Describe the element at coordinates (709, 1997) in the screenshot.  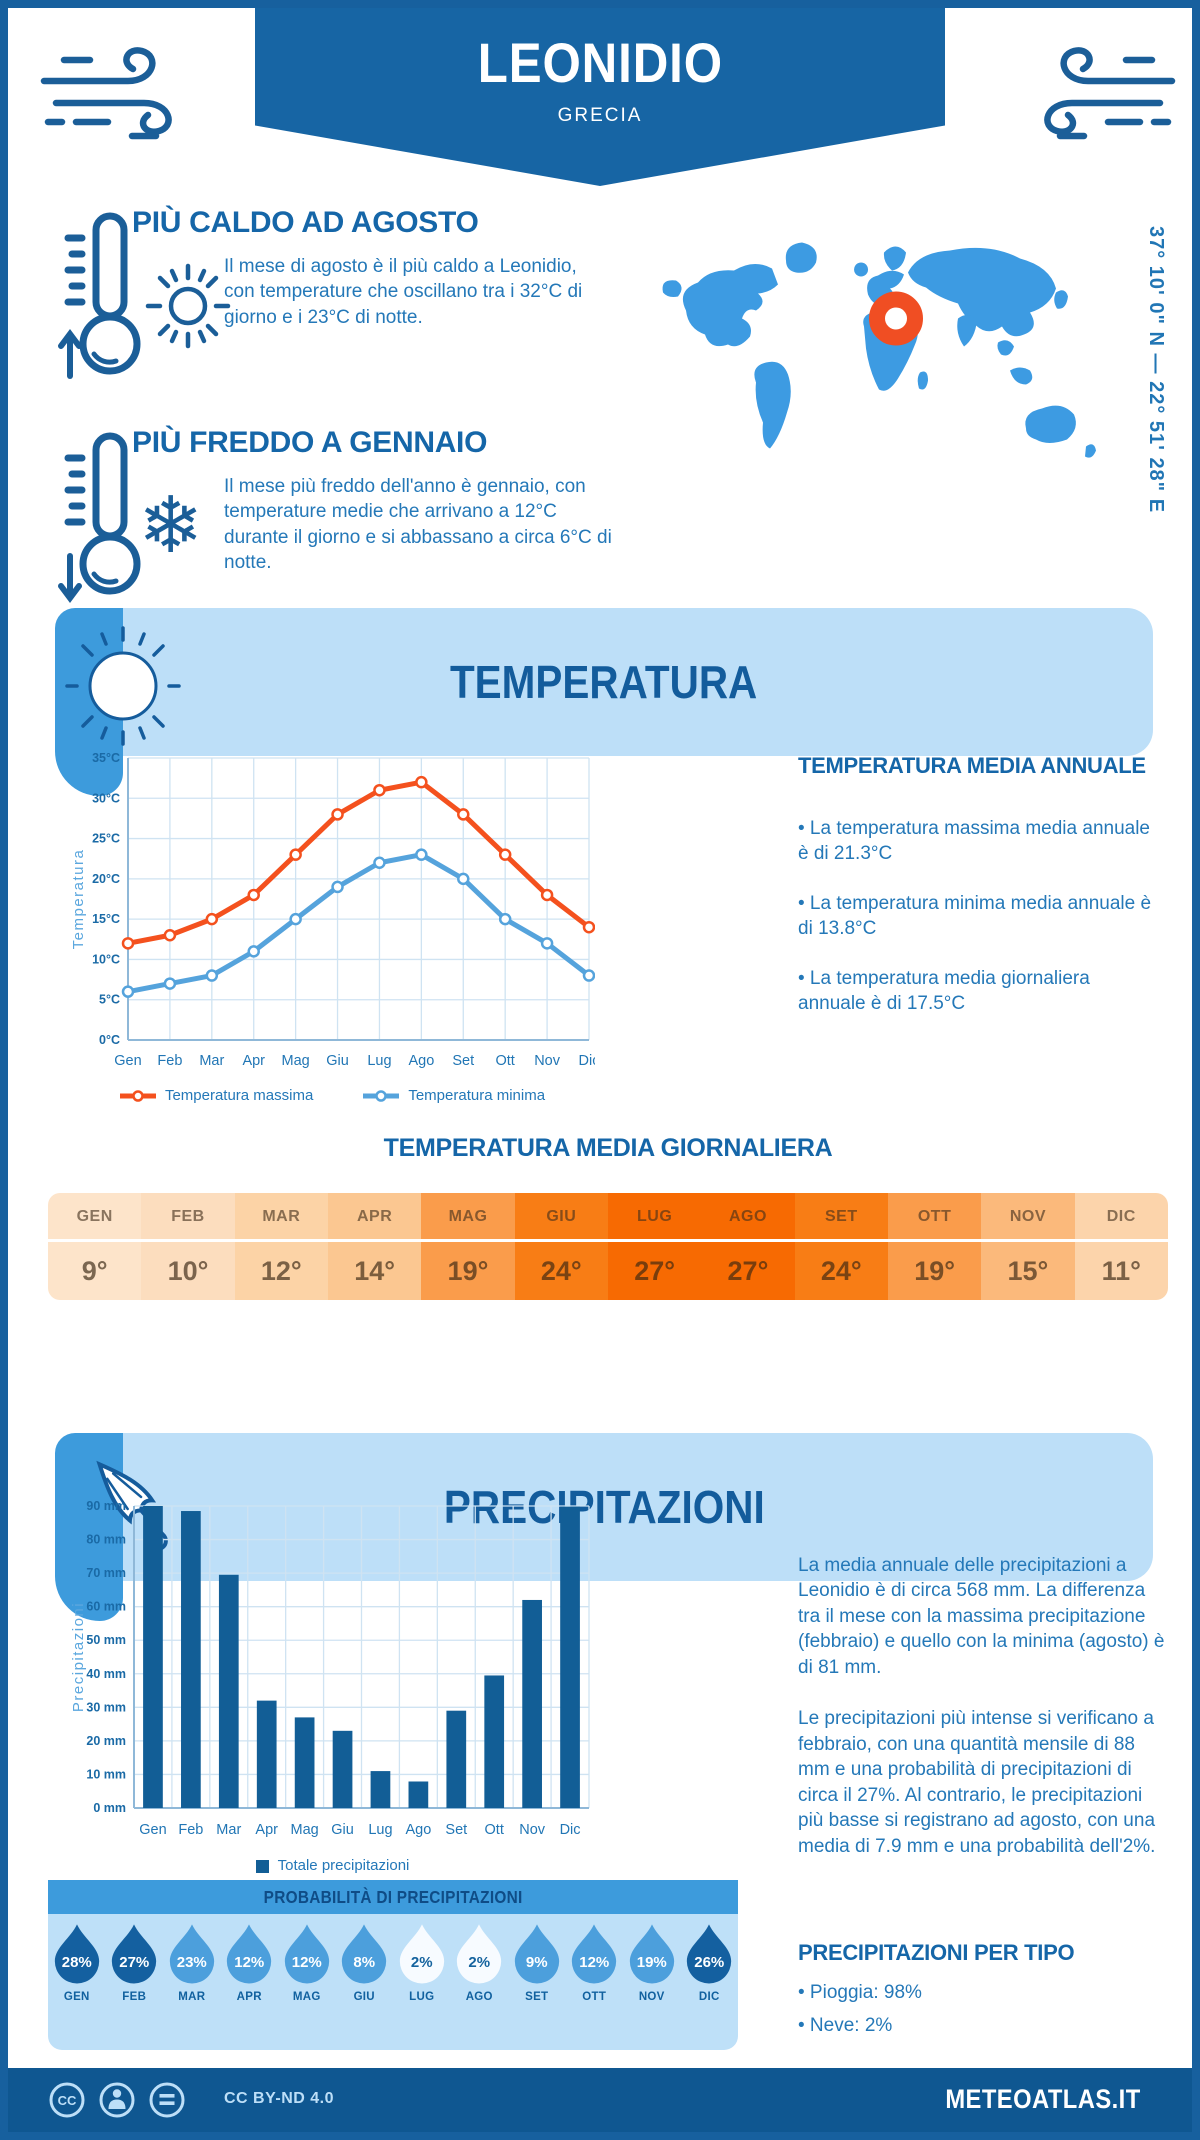
I see `droplet-month: DIC` at that location.